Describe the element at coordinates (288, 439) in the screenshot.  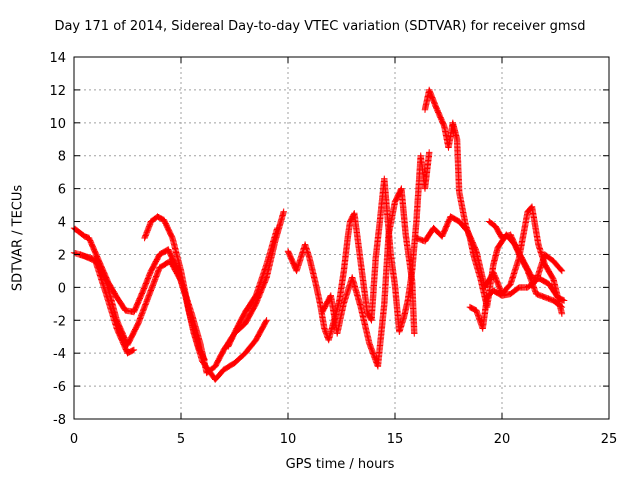
I see `x-tick-label: 10` at that location.